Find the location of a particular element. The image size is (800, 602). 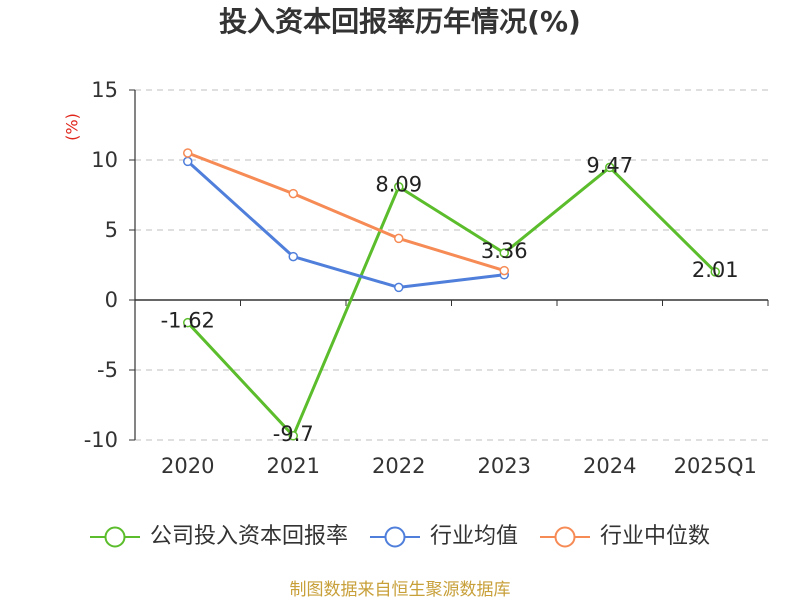

legend-item-series-0: 公司投入资本回报率 is located at coordinates (218, 537).